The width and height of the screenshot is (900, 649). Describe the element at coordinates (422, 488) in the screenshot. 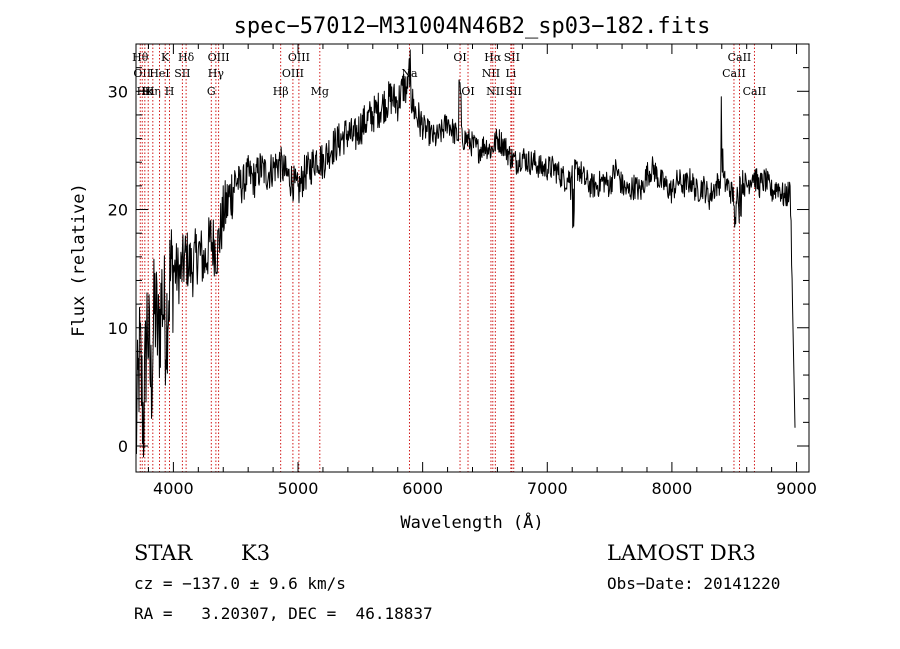

I see `x-tick-label: 6000` at that location.